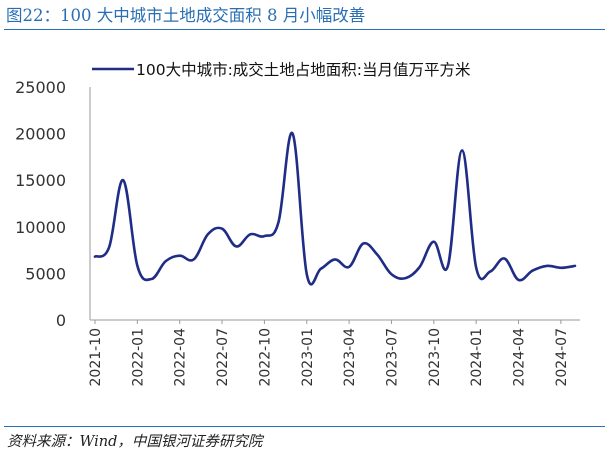  Describe the element at coordinates (303, 70) in the screenshot. I see `legend-label: 100大中城市:成交土地占地面积:当月值万平方米` at that location.